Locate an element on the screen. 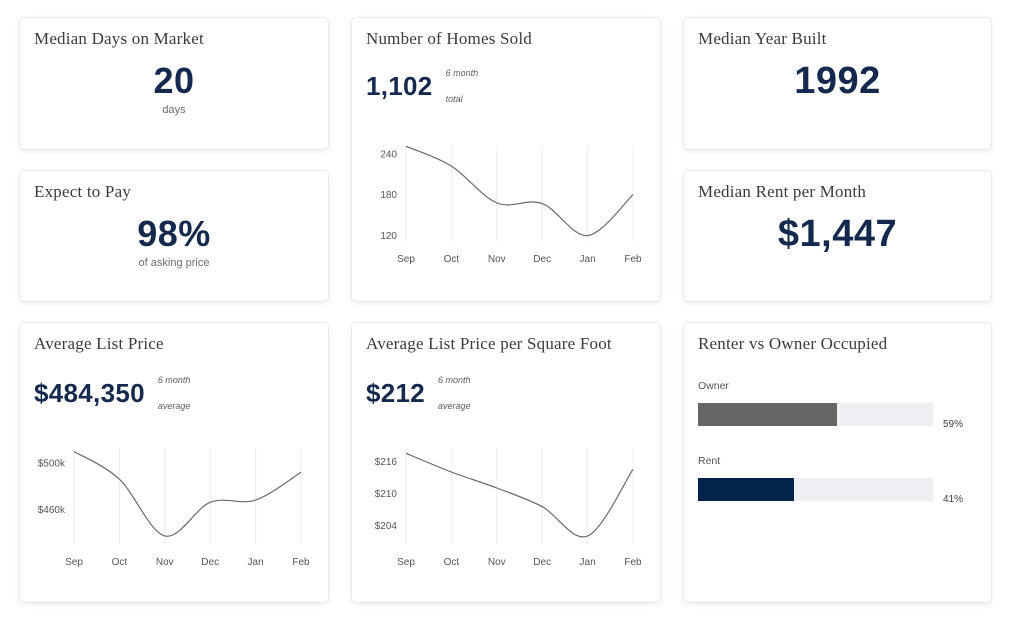 The height and width of the screenshot is (620, 1012). median-rent-card: Median Rent per Month $1,447 is located at coordinates (837, 236).